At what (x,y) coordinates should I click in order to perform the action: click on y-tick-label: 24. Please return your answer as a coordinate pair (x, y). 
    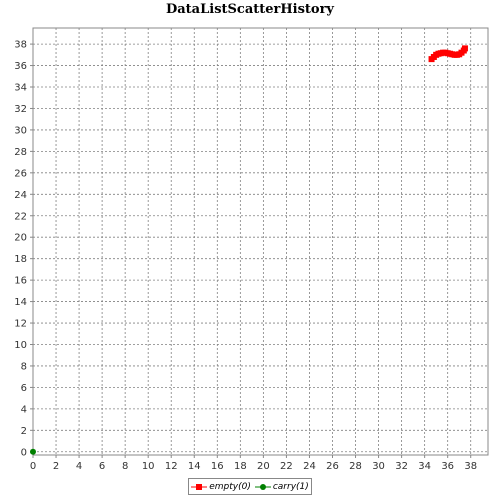
    Looking at the image, I should click on (20, 195).